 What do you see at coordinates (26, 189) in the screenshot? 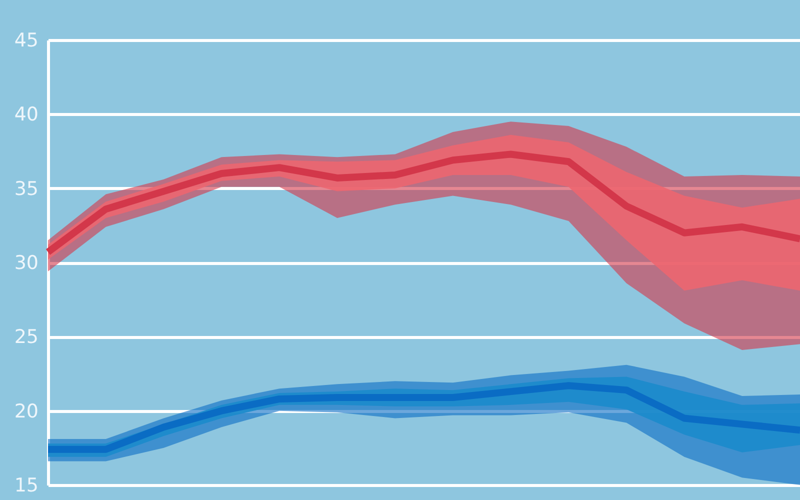
I see `y-tick-label: 35` at bounding box center [26, 189].